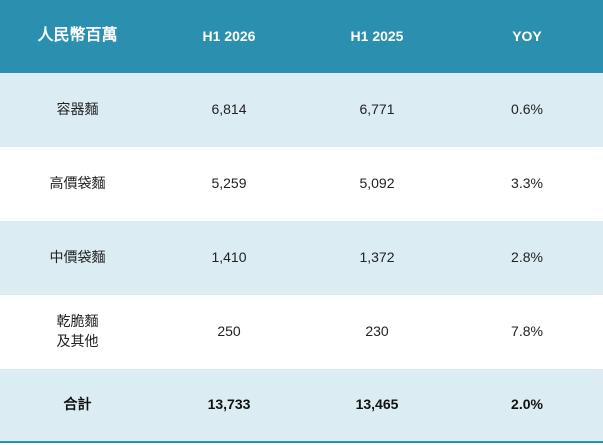 The image size is (603, 445). What do you see at coordinates (77, 331) in the screenshot?
I see `row-category: 乾脆麵 及其他` at bounding box center [77, 331].